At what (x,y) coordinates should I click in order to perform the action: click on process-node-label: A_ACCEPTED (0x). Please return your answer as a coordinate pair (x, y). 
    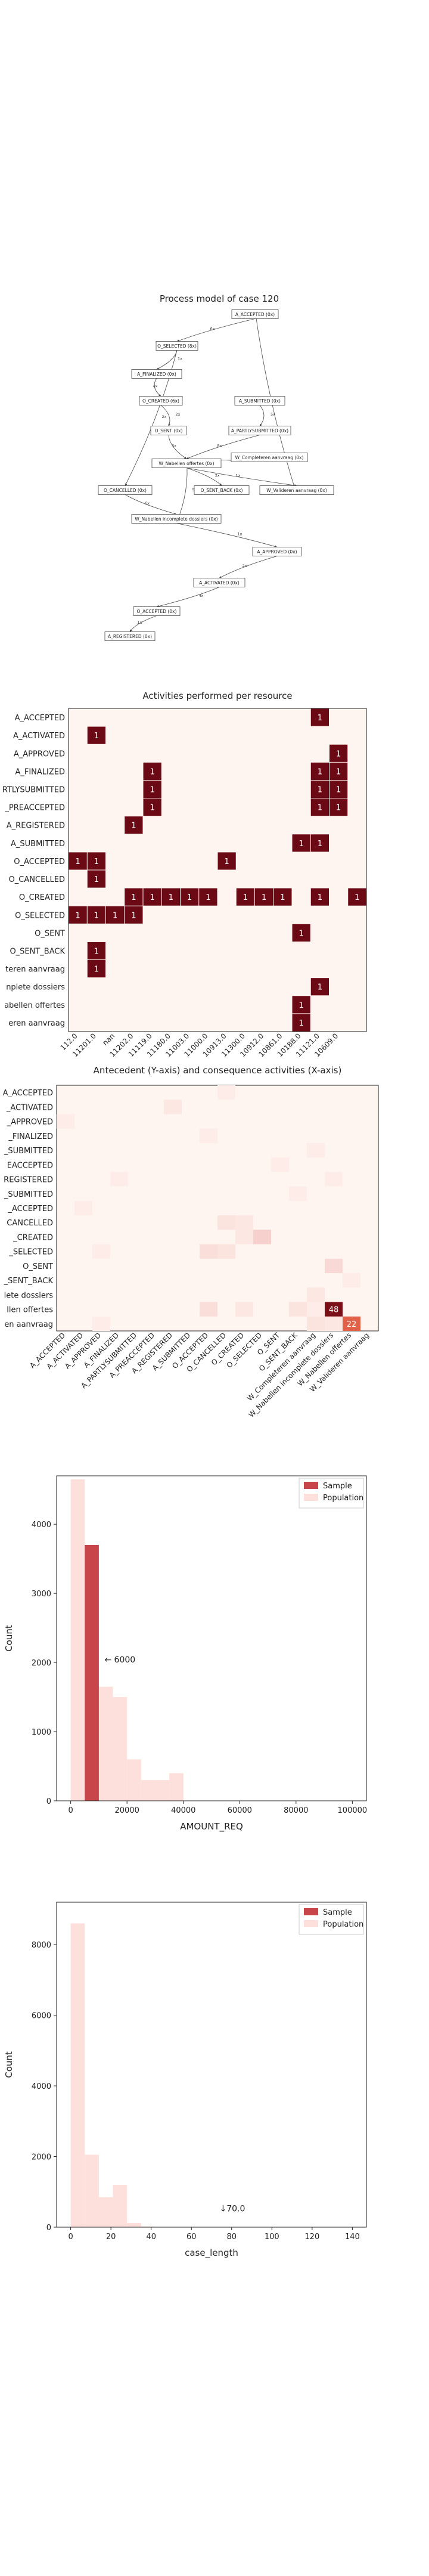
    Looking at the image, I should click on (255, 315).